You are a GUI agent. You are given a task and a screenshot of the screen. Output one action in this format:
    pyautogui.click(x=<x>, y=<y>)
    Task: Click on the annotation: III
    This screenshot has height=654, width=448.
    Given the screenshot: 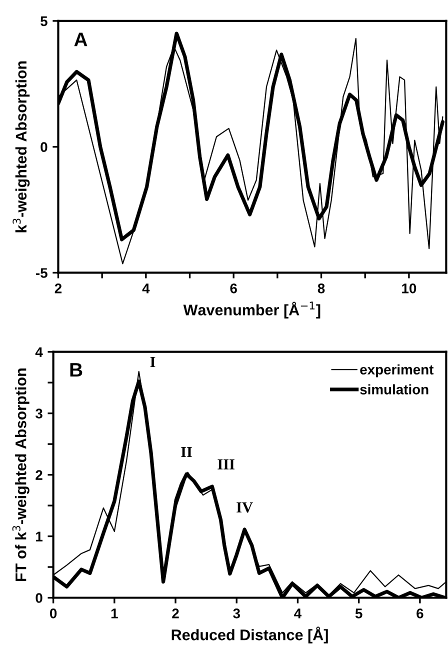 What is the action you would take?
    pyautogui.click(x=226, y=464)
    